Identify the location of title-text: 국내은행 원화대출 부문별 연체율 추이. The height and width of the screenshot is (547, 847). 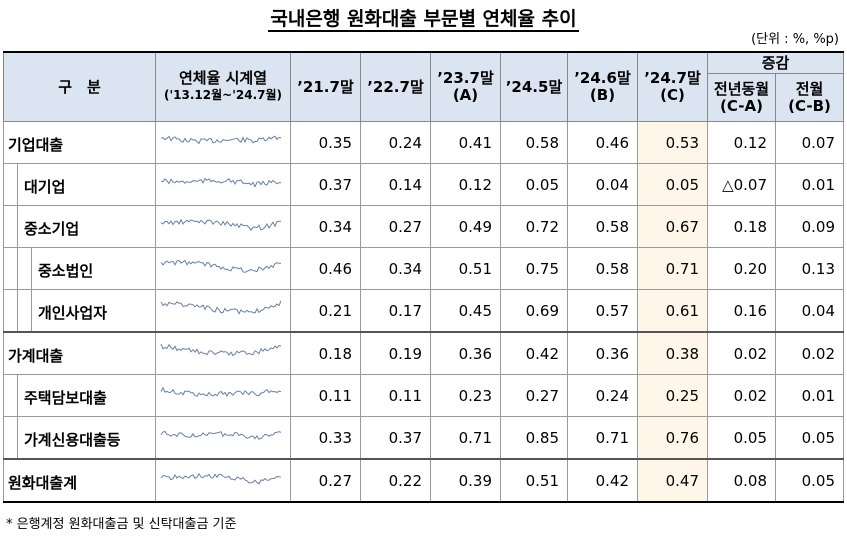
(423, 20).